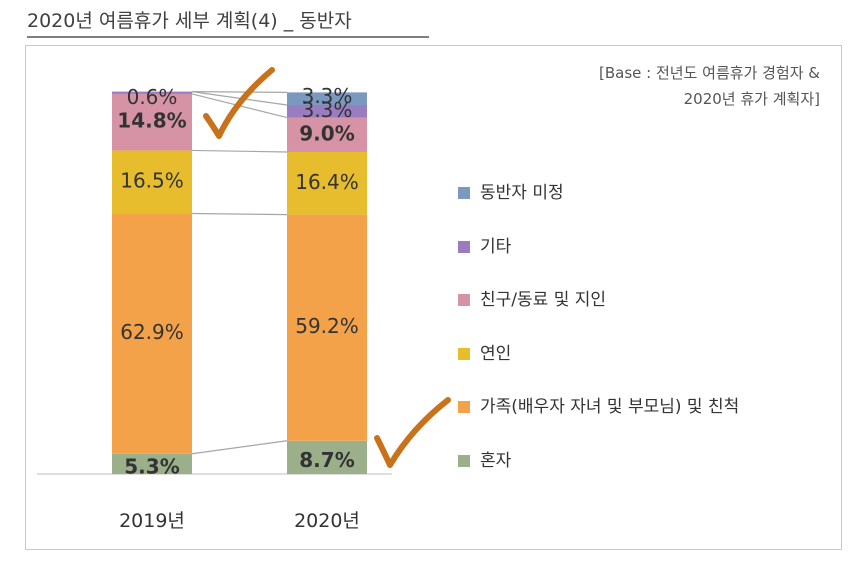 Image resolution: width=852 pixels, height=566 pixels. What do you see at coordinates (709, 73) in the screenshot?
I see `base-note-line1: [Base : 전년도 여름휴가 경험자 &` at bounding box center [709, 73].